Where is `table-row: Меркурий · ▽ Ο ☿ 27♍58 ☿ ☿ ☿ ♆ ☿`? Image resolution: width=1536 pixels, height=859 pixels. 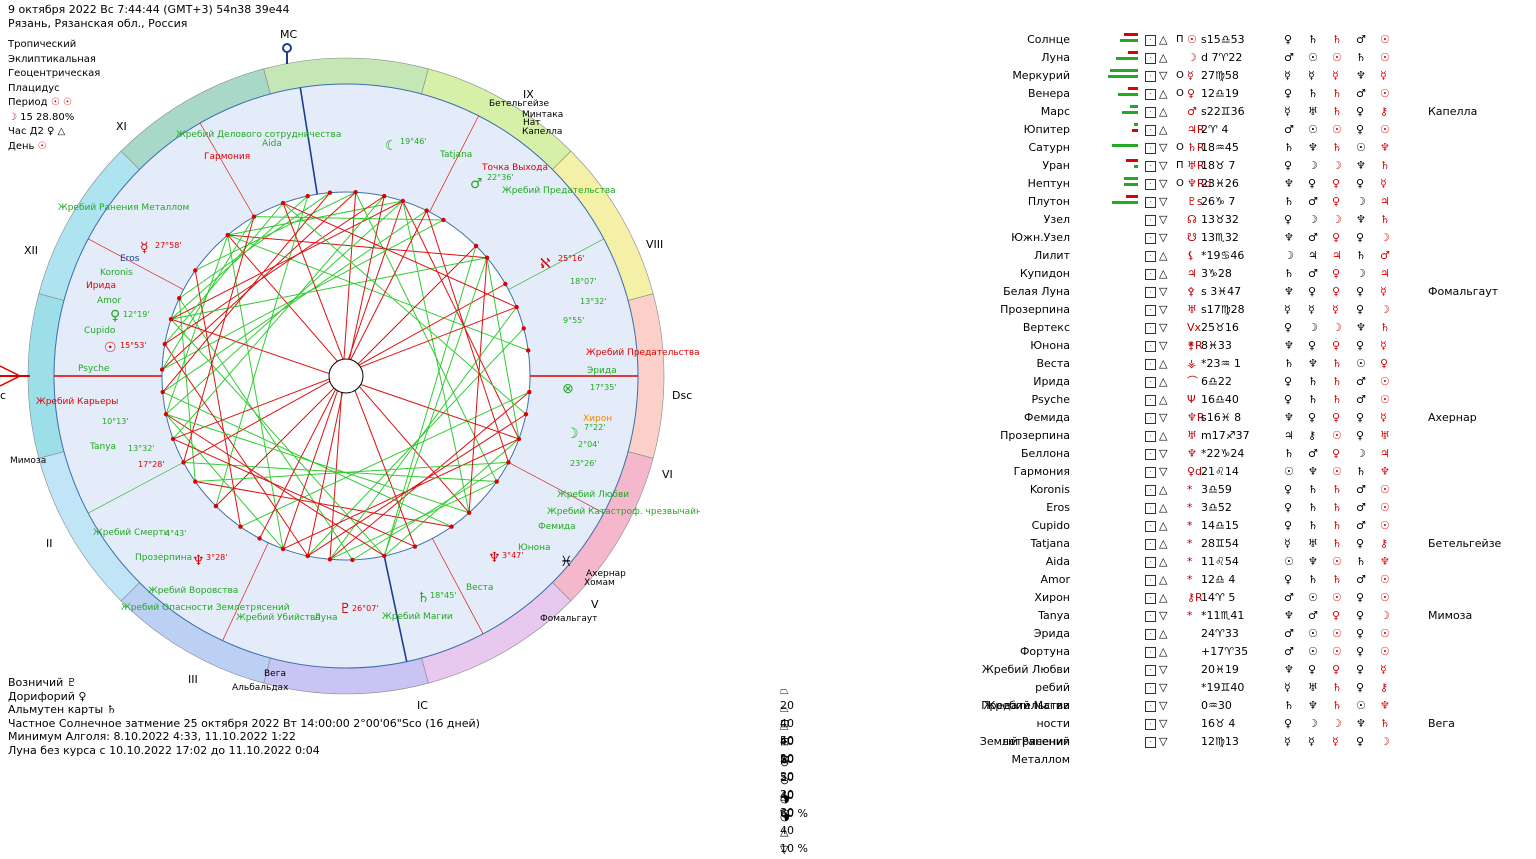 table-row: Меркурий · ▽ Ο ☿ 27♍58 ☿ ☿ ☿ ♆ ☿ is located at coordinates (1260, 76).